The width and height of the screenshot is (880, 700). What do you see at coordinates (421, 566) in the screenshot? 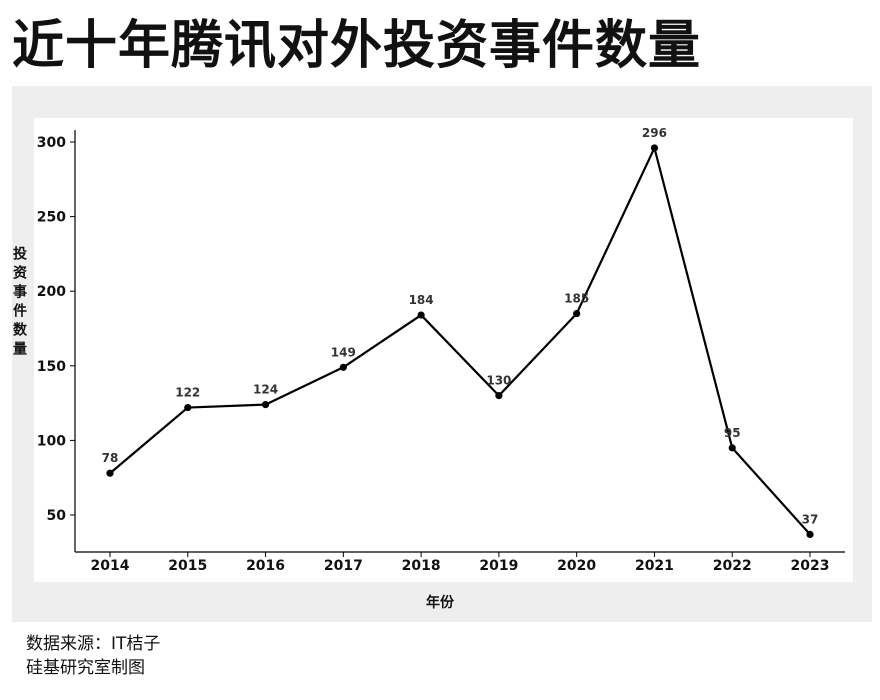
I see `x-tick-label: 2018` at bounding box center [421, 566].